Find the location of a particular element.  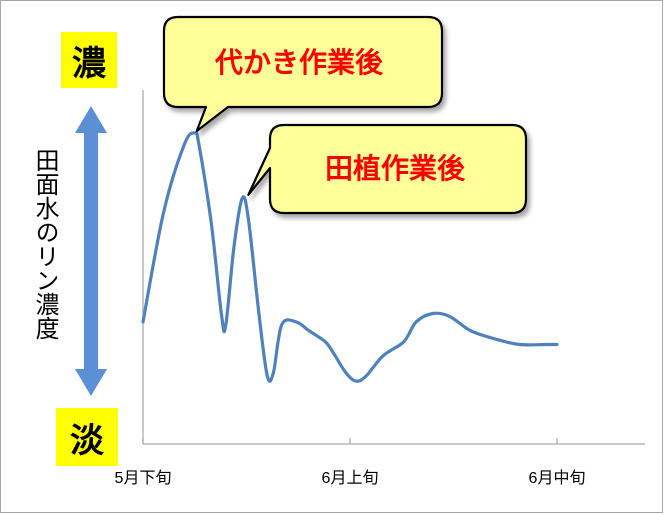

callout-after-puddling is located at coordinates (303, 74).